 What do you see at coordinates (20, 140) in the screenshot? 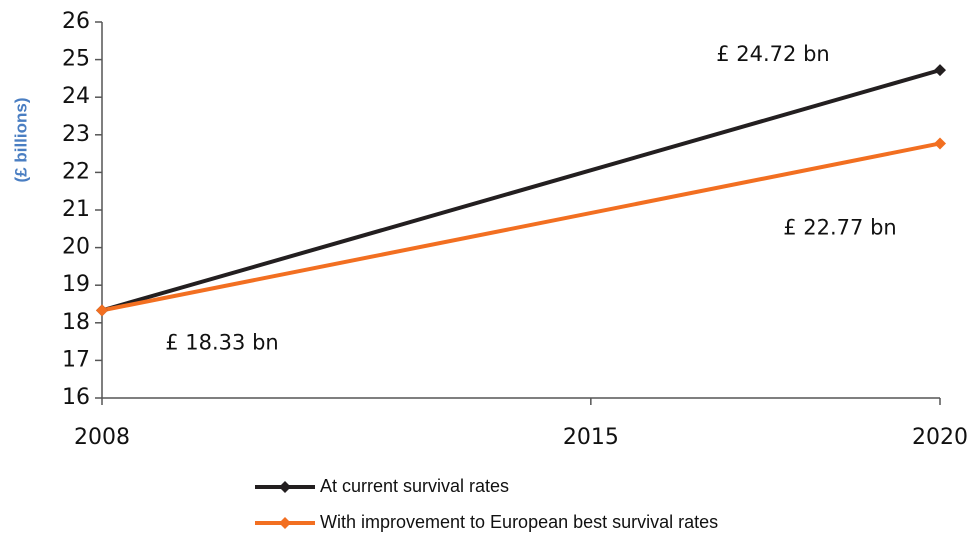
I see `y-axis-label: (£ billions)` at bounding box center [20, 140].